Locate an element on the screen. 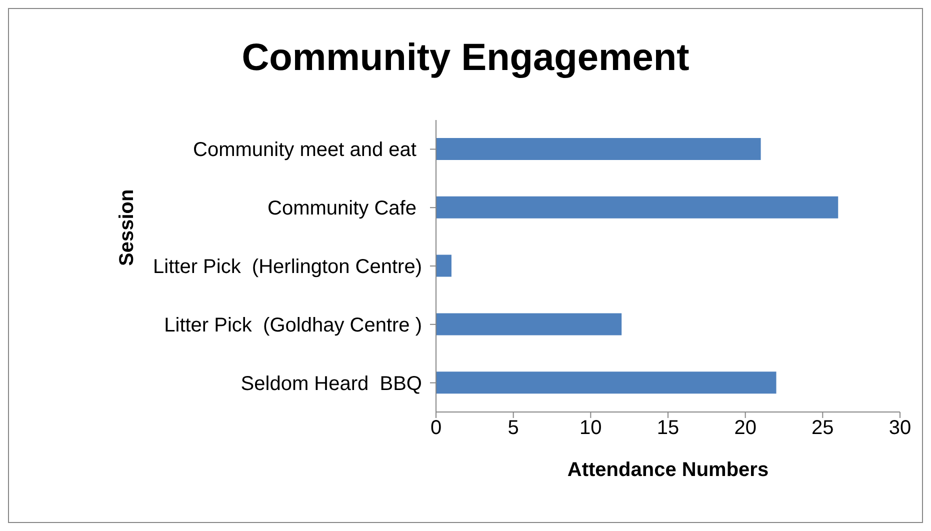 The image size is (931, 531). x-tick-label: 10 is located at coordinates (591, 428).